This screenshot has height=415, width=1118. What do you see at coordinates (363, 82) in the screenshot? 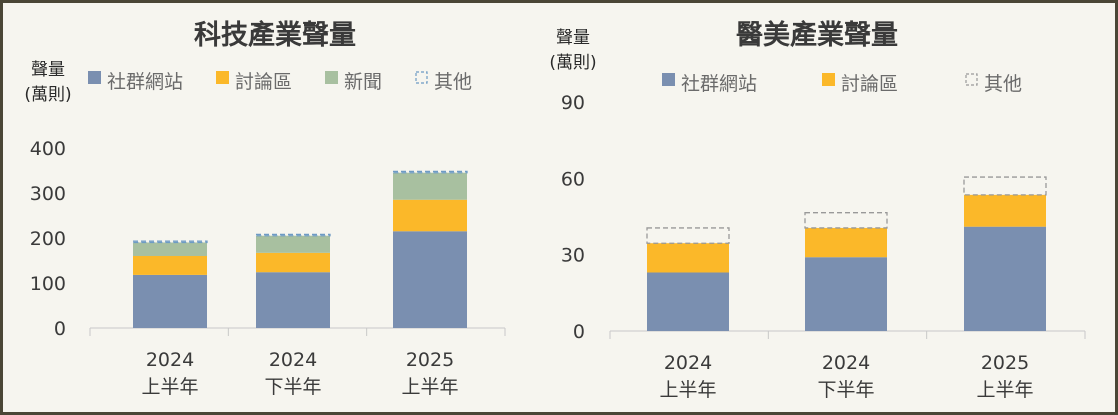
I see `legend-label: 新聞` at bounding box center [363, 82].